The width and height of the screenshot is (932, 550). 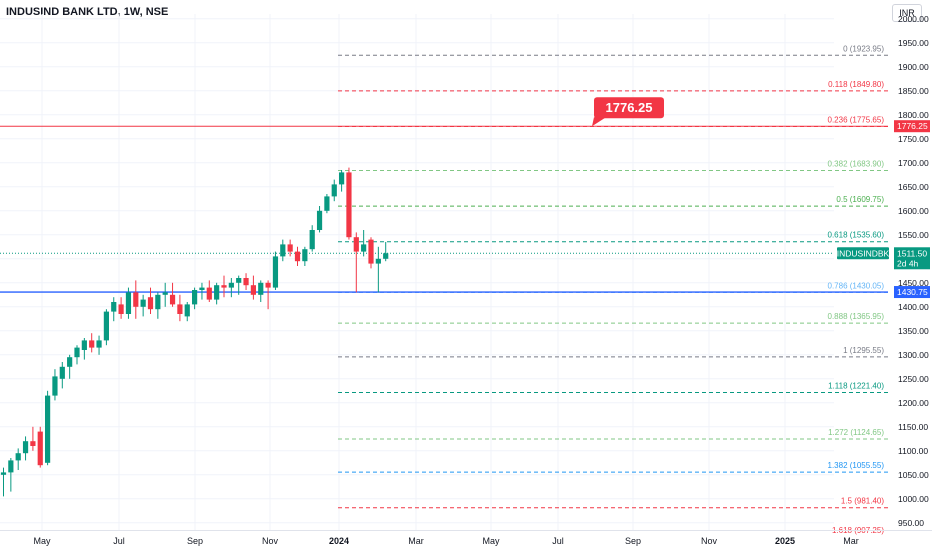 What do you see at coordinates (913, 427) in the screenshot?
I see `y-tick-label: 1150.00` at bounding box center [913, 427].